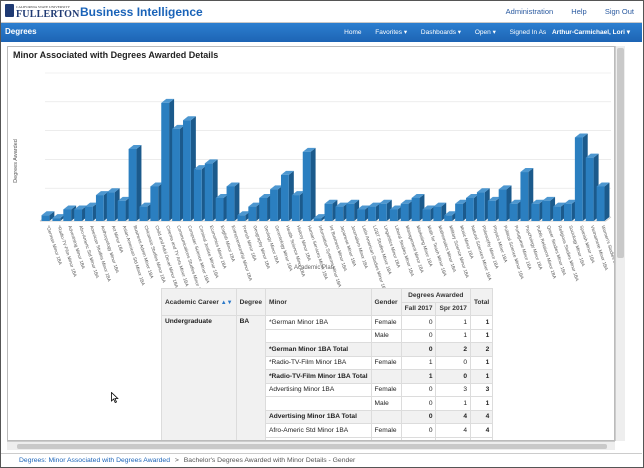 The height and width of the screenshot is (468, 644). What do you see at coordinates (620, 153) in the screenshot?
I see `vertical-scroll-thumb` at bounding box center [620, 153].